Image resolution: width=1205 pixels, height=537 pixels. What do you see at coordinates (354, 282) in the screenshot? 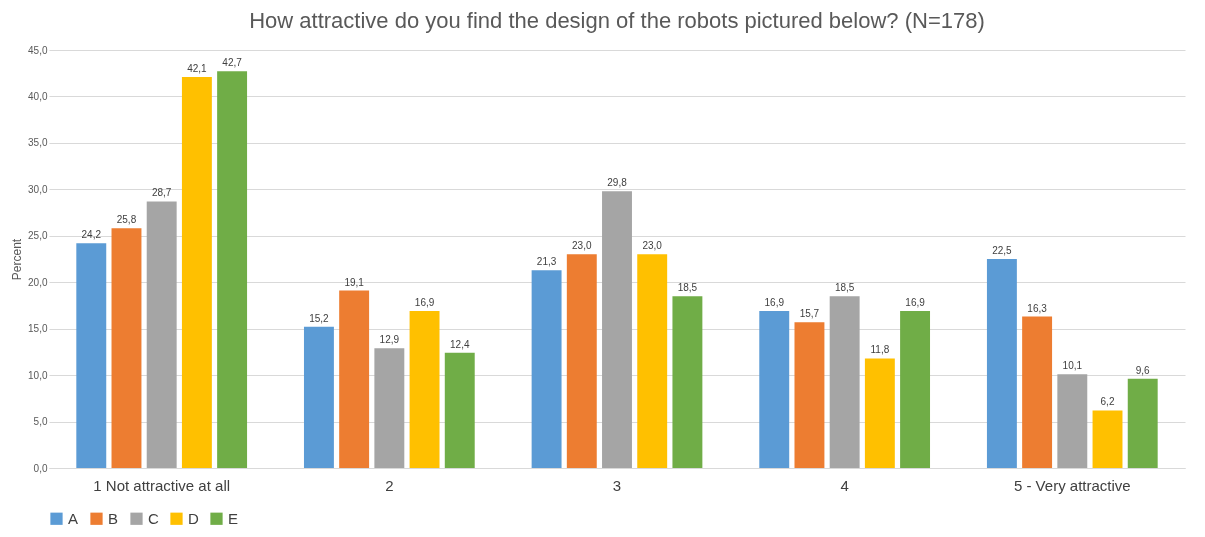
I see `data-label: 19,1` at bounding box center [354, 282].